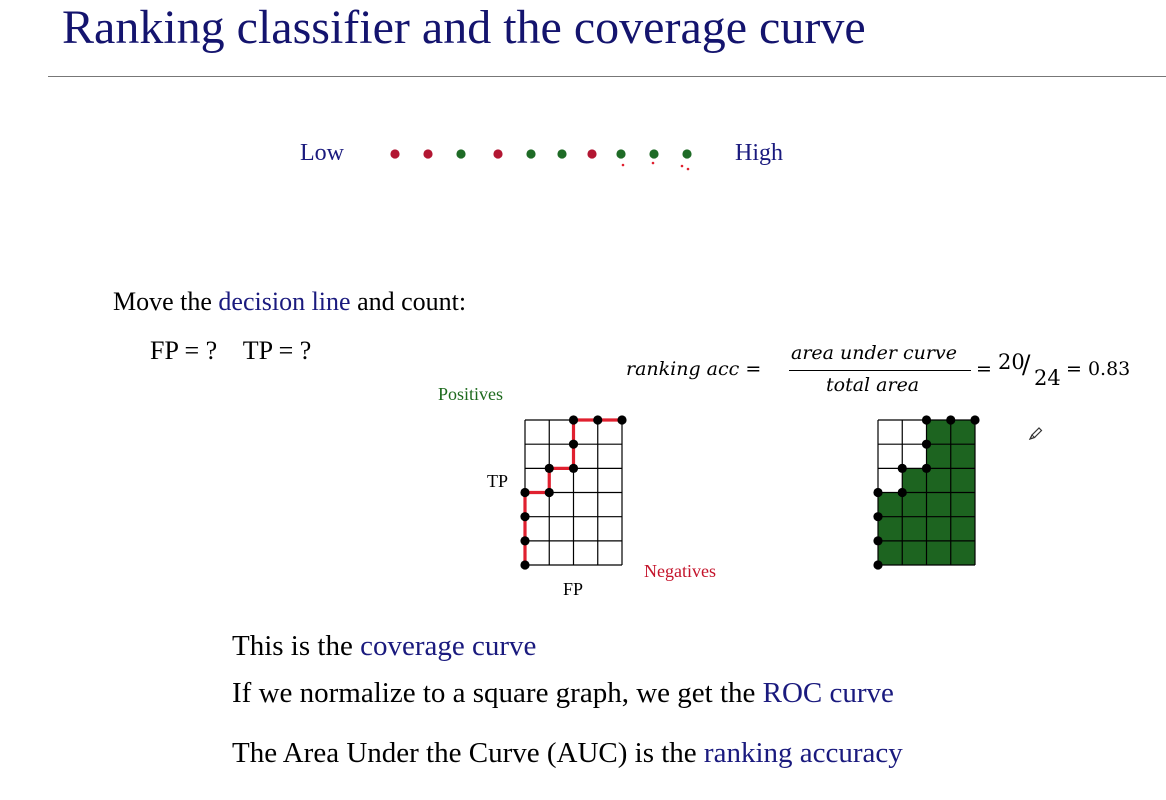  I want to click on ranking-low-label: Low, so click(322, 153).